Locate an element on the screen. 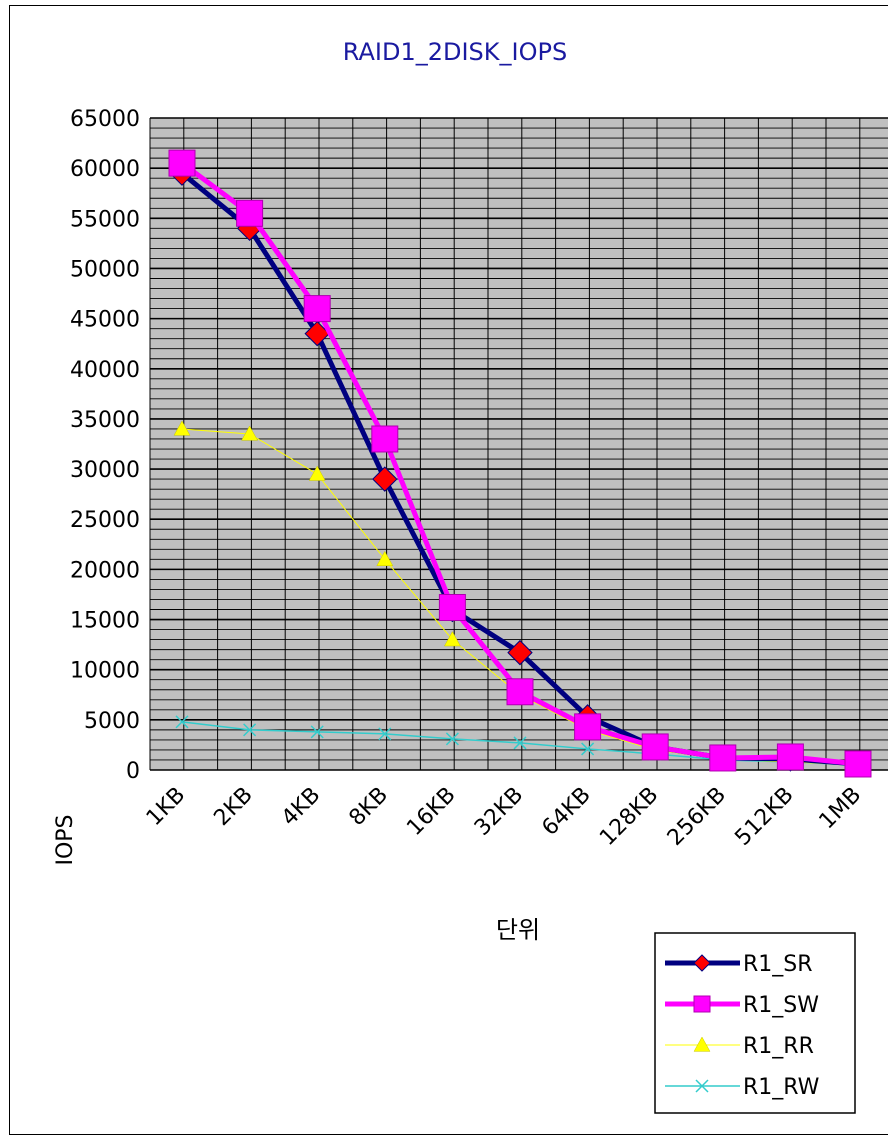  y-tick-label: 20000 is located at coordinates (105, 570).